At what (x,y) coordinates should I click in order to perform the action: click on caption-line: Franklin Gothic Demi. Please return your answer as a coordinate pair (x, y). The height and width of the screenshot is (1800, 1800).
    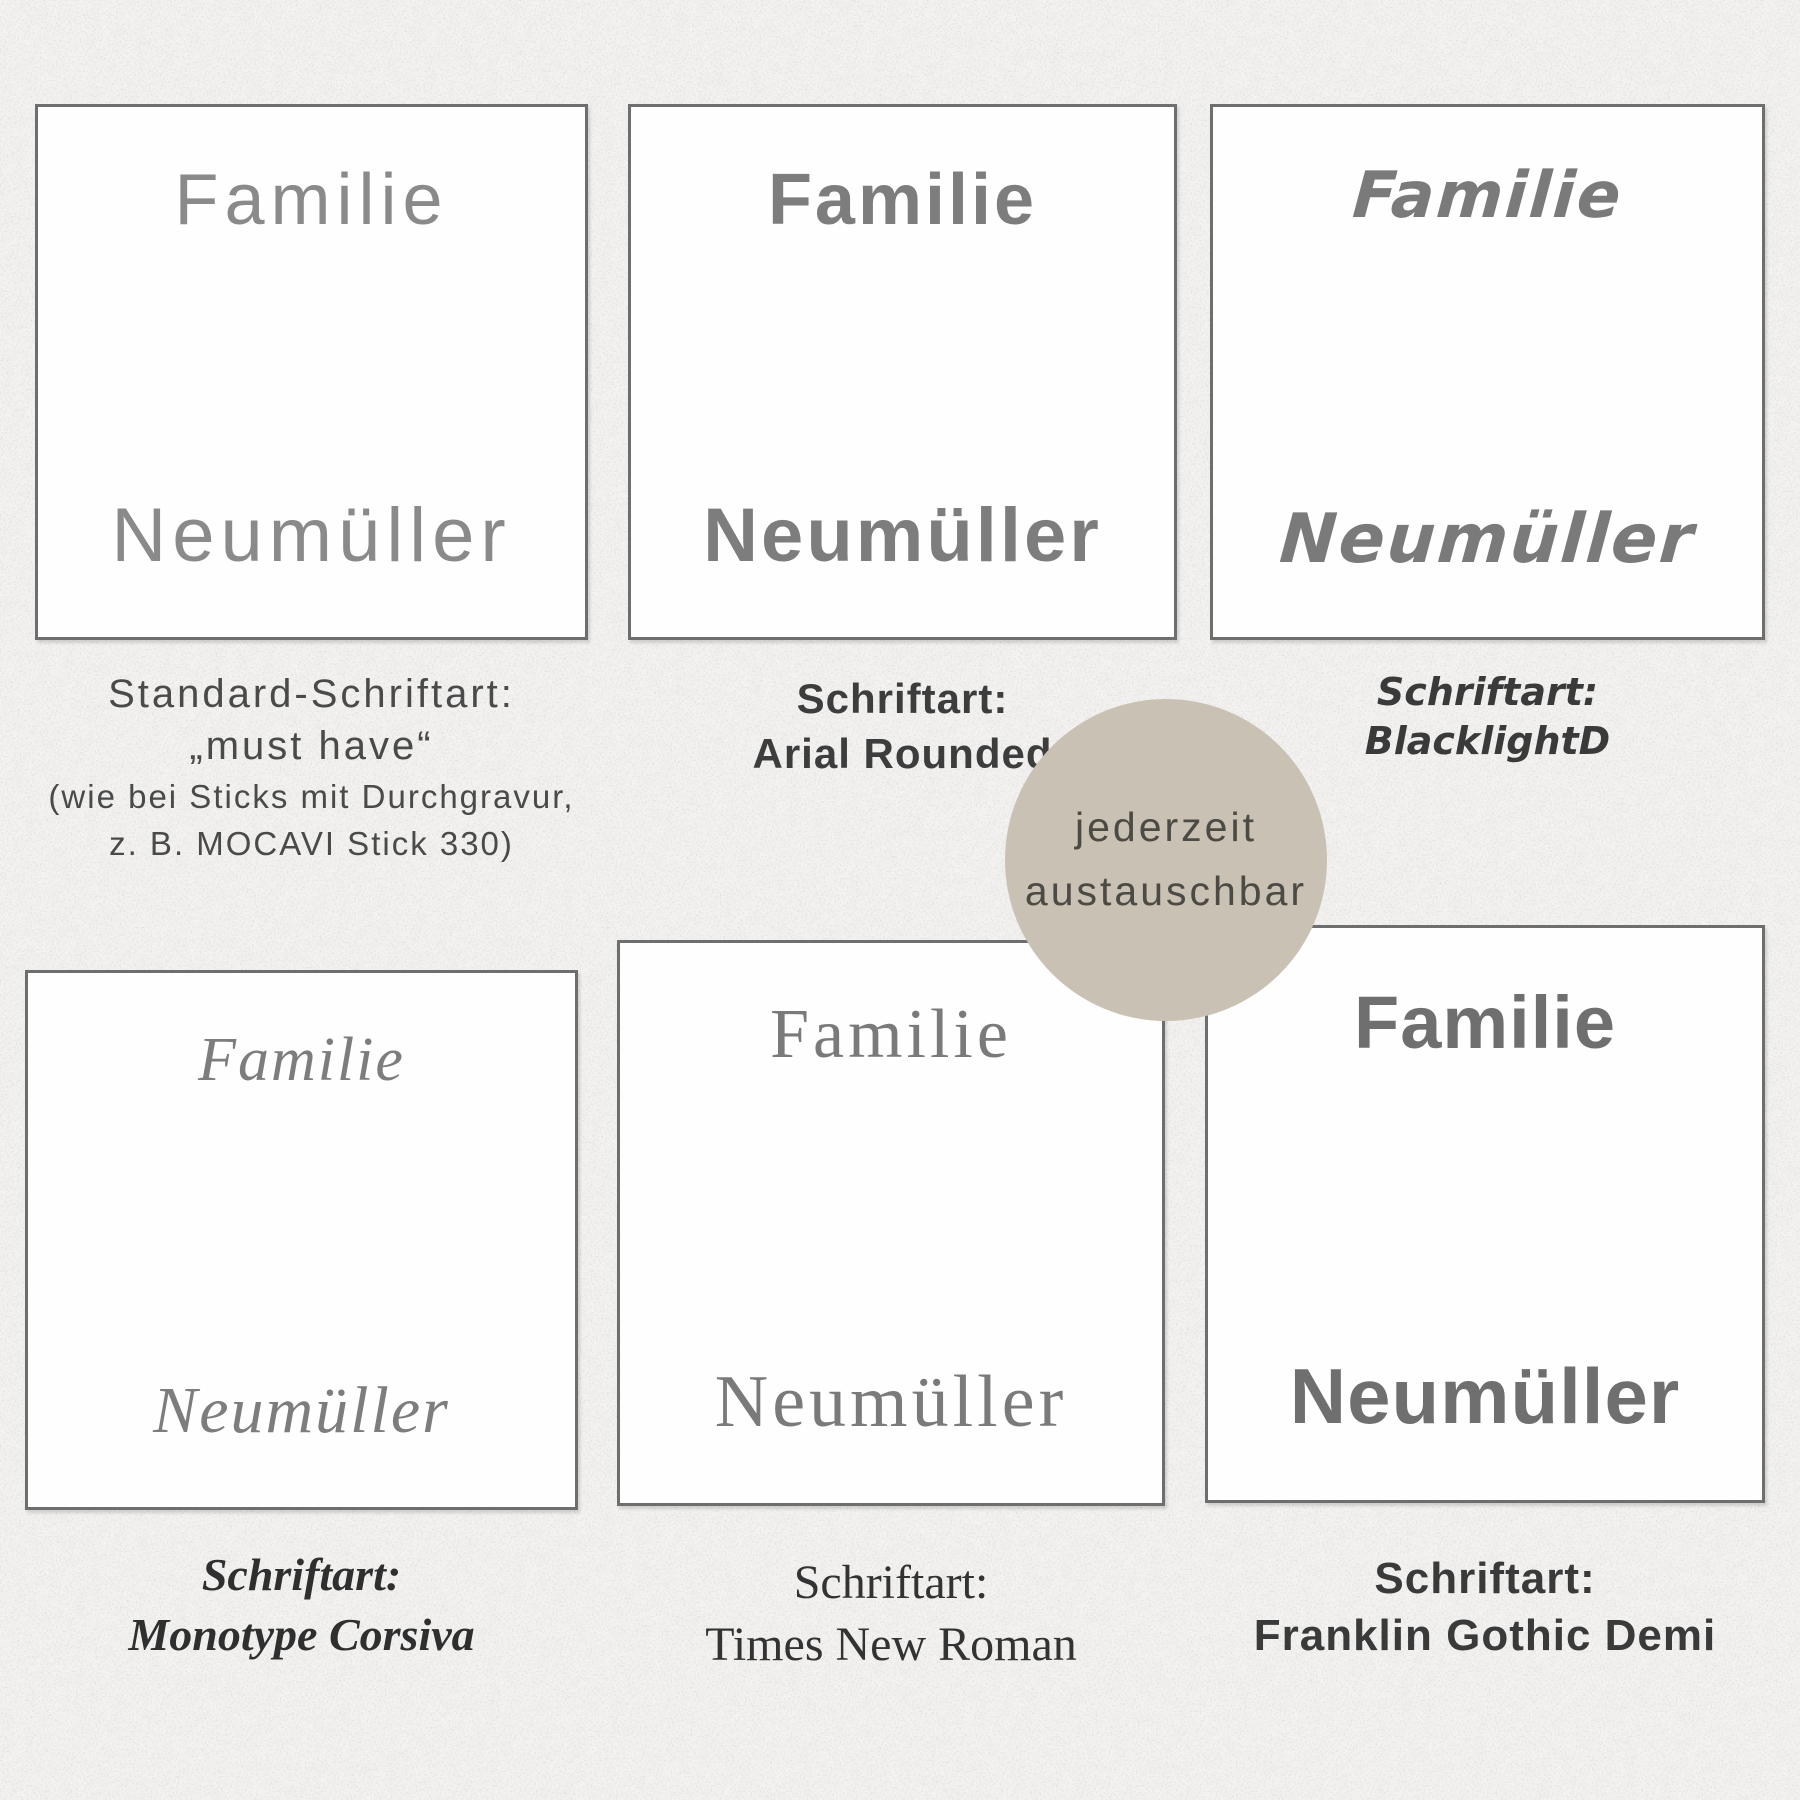
    Looking at the image, I should click on (1485, 1636).